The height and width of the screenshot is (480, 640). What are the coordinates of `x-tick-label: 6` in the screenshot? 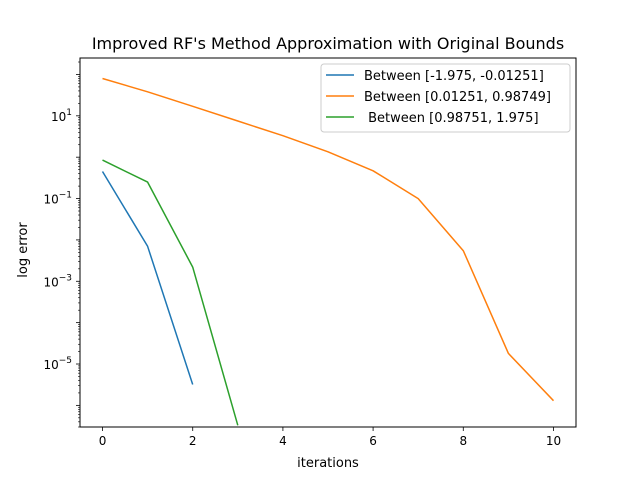 It's located at (373, 441).